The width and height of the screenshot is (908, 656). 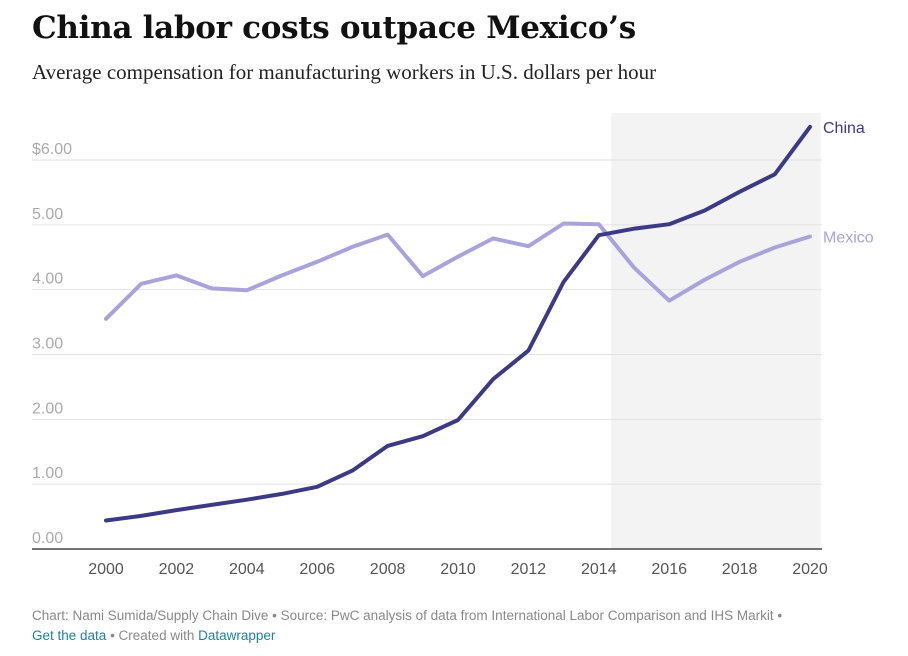 I want to click on x-tick-label: 2018, so click(x=740, y=569).